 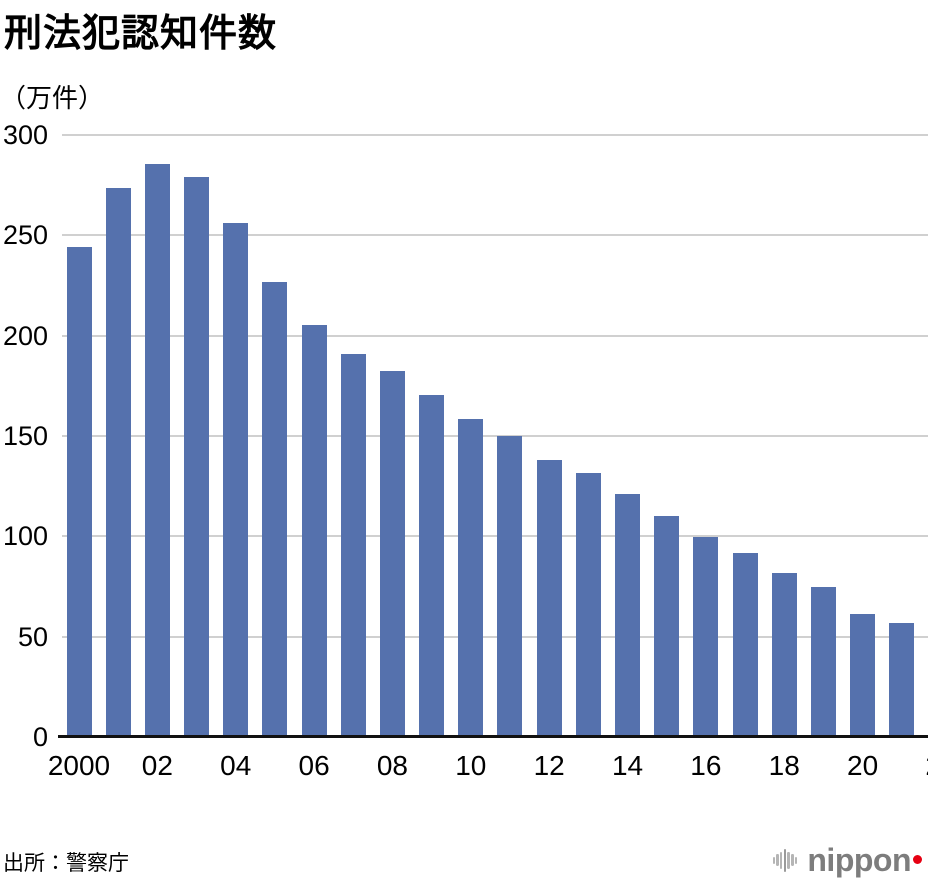 What do you see at coordinates (432, 566) in the screenshot?
I see `bar-2009` at bounding box center [432, 566].